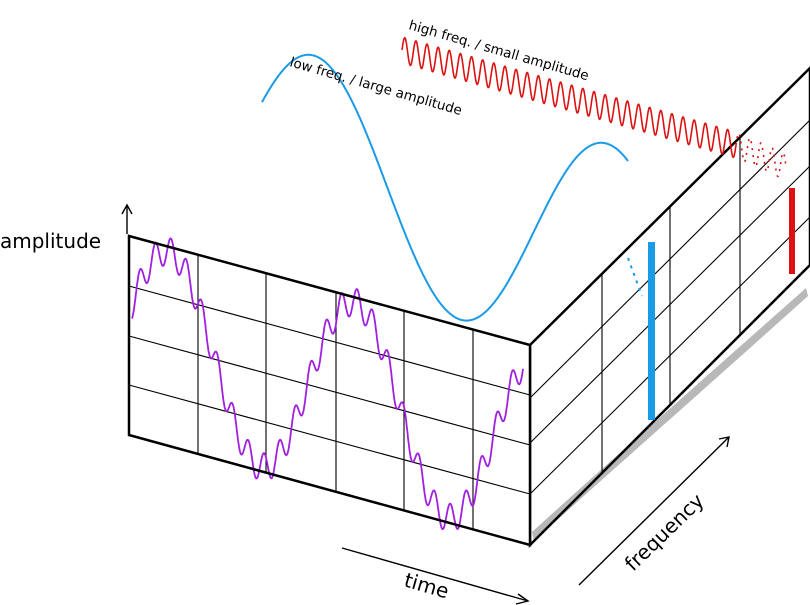 The image size is (810, 605). Describe the element at coordinates (376, 86) in the screenshot. I see `low-wave-label: low freq. / large amplitude` at that location.